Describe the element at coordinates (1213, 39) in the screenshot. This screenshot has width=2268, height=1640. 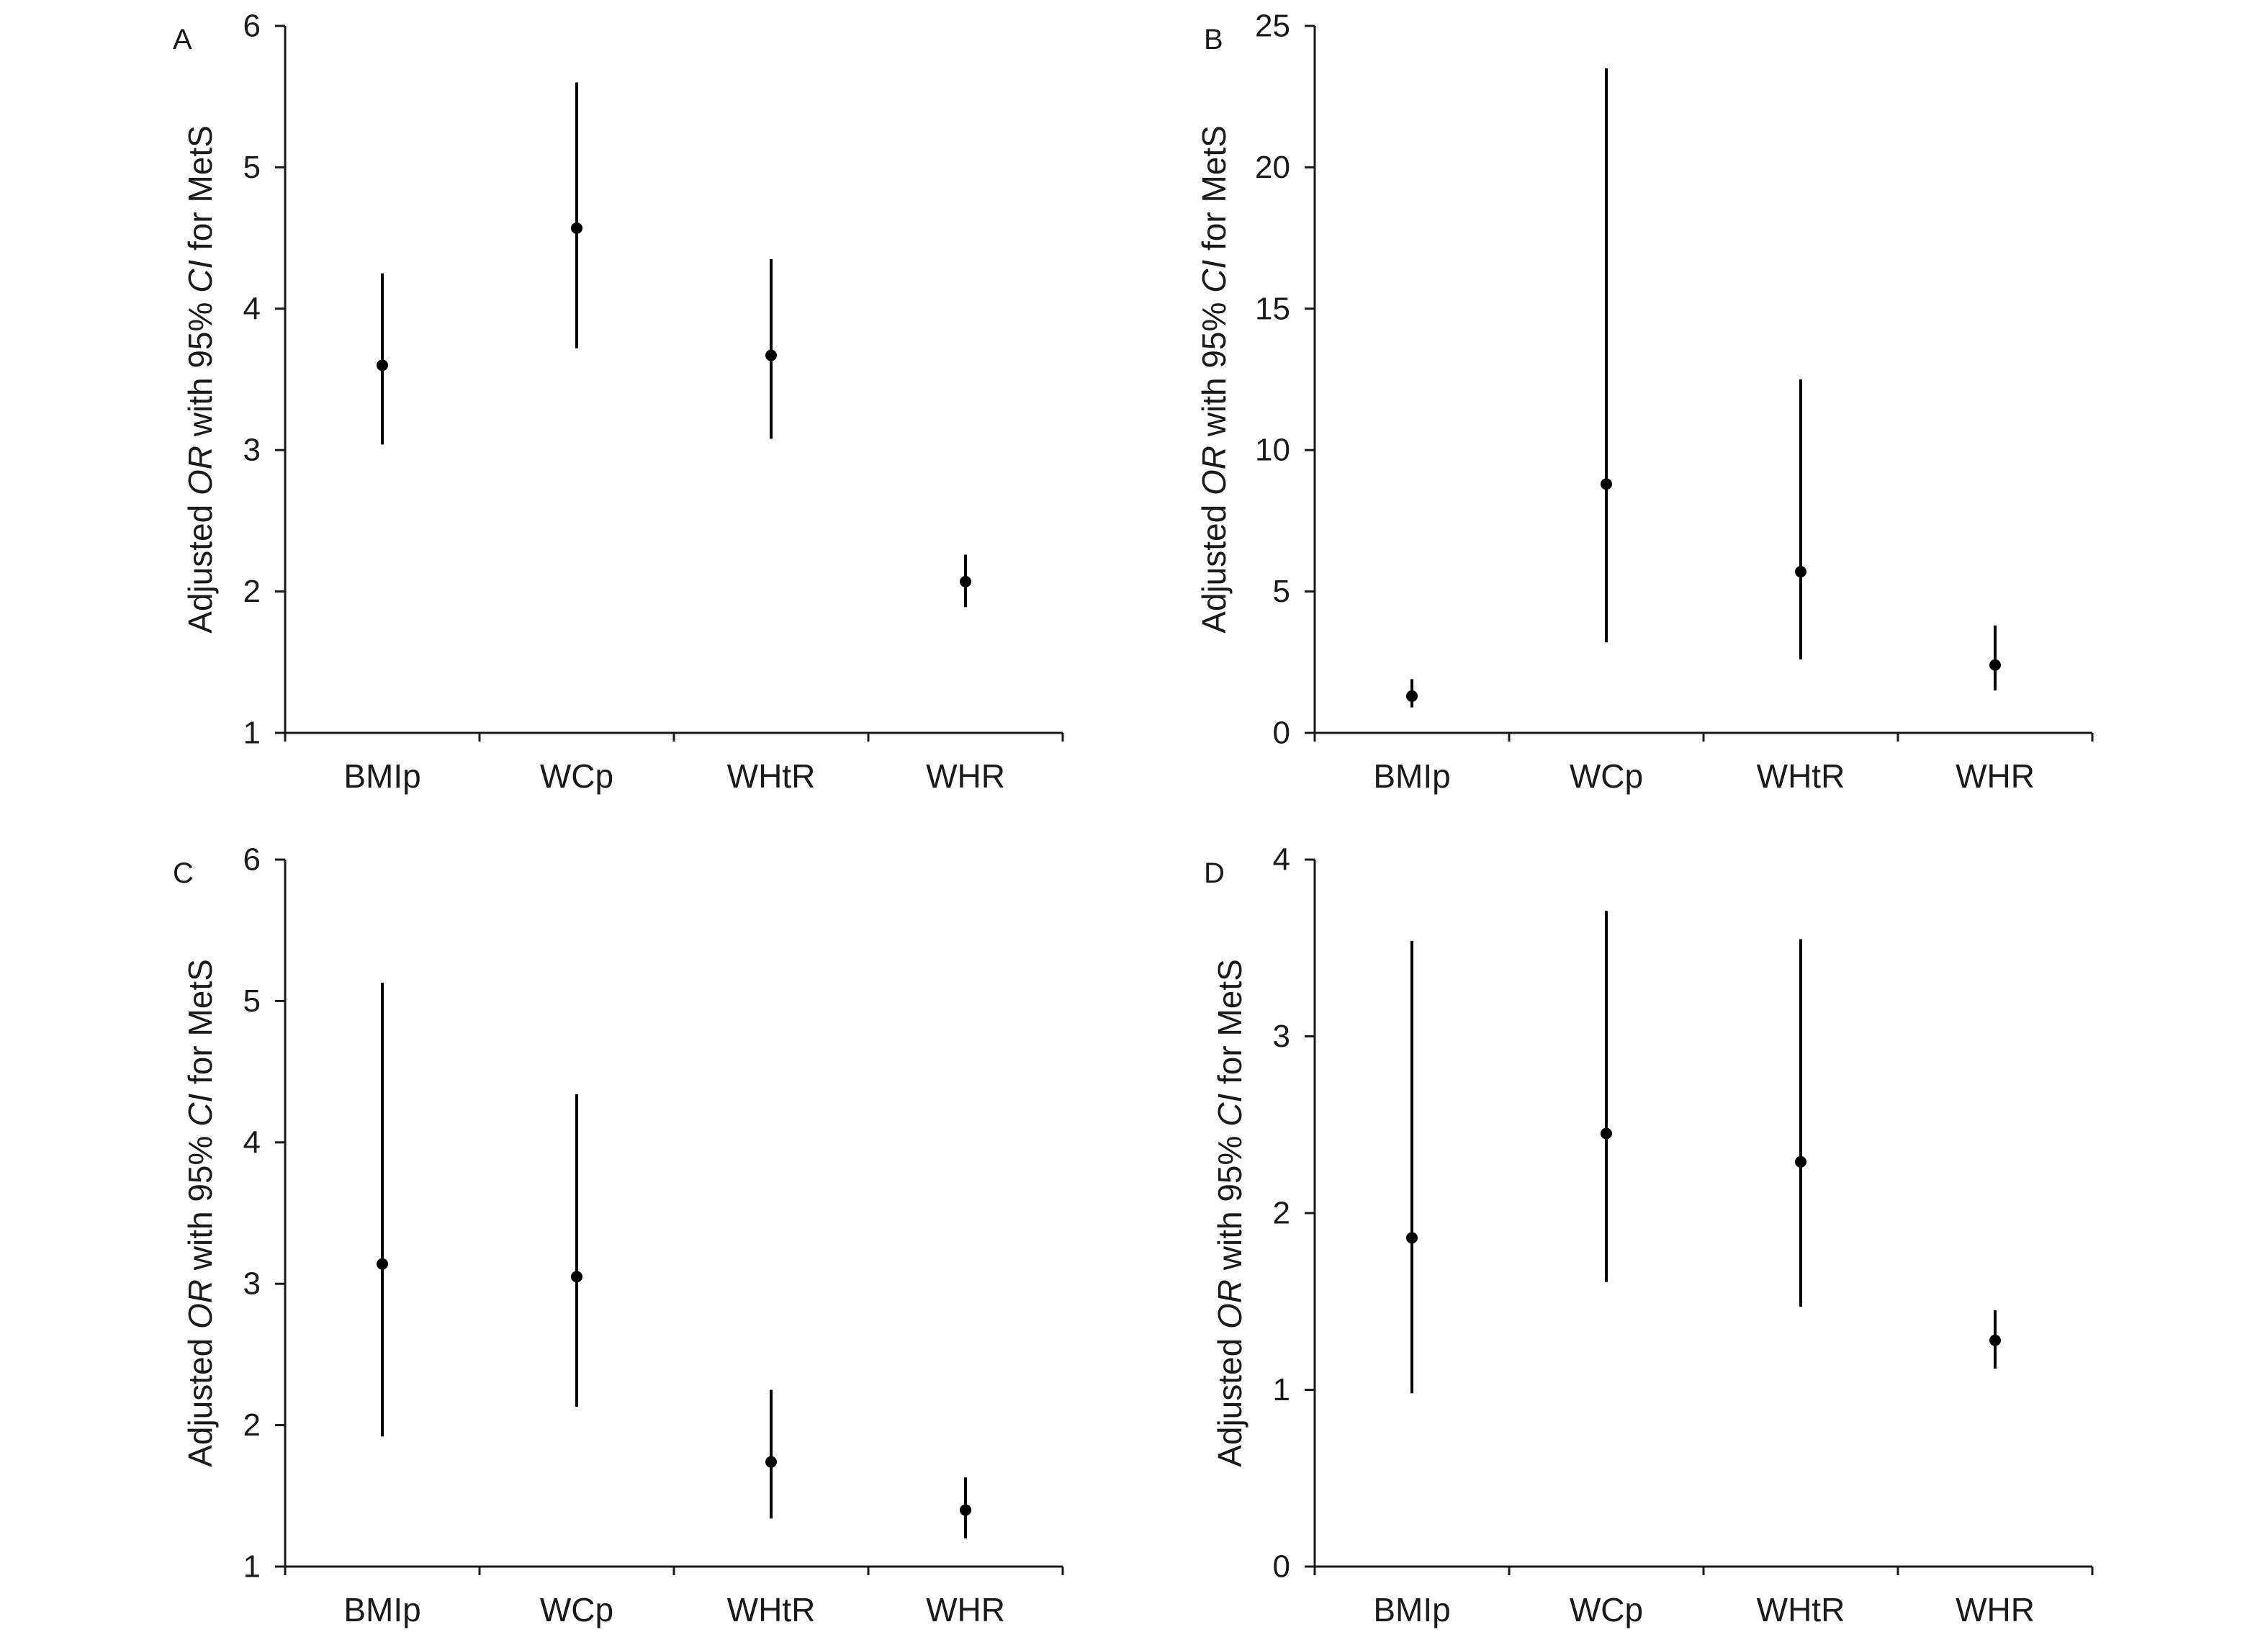
I see `panel-letter: B` at that location.